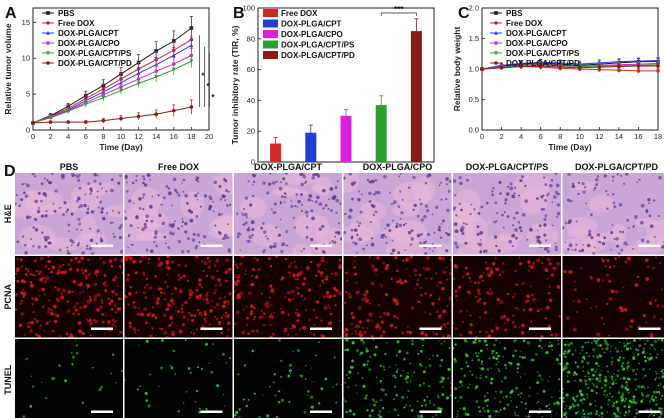 The width and height of the screenshot is (664, 418). Describe the element at coordinates (397, 214) in the screenshot. I see `histology-image` at that location.